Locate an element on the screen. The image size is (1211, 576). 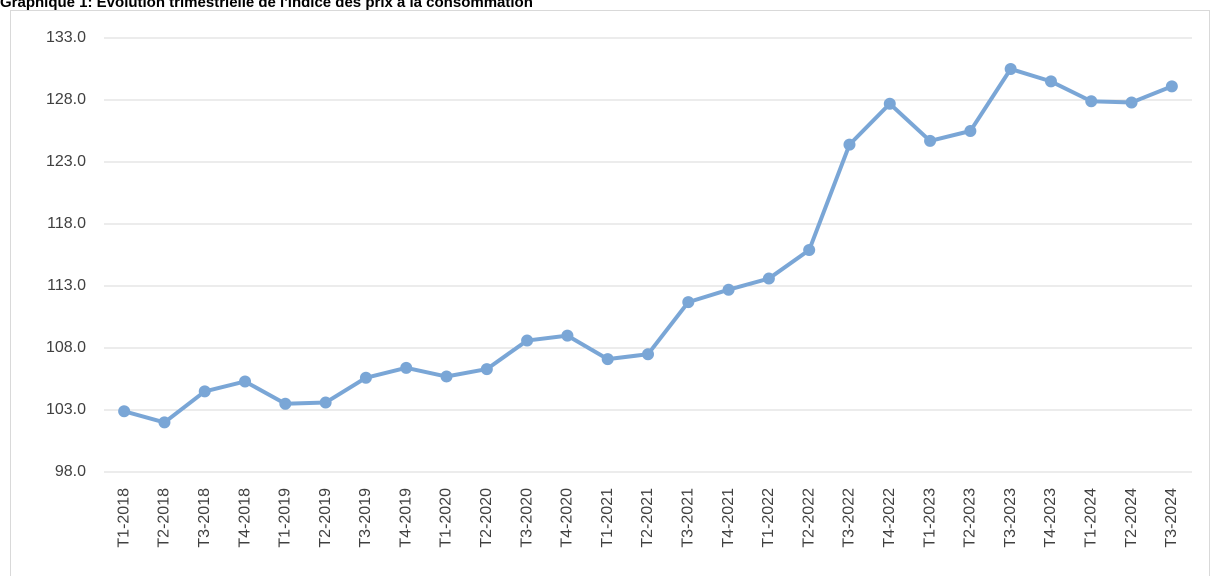
y-tick-label: 108.0 is located at coordinates (66, 347).